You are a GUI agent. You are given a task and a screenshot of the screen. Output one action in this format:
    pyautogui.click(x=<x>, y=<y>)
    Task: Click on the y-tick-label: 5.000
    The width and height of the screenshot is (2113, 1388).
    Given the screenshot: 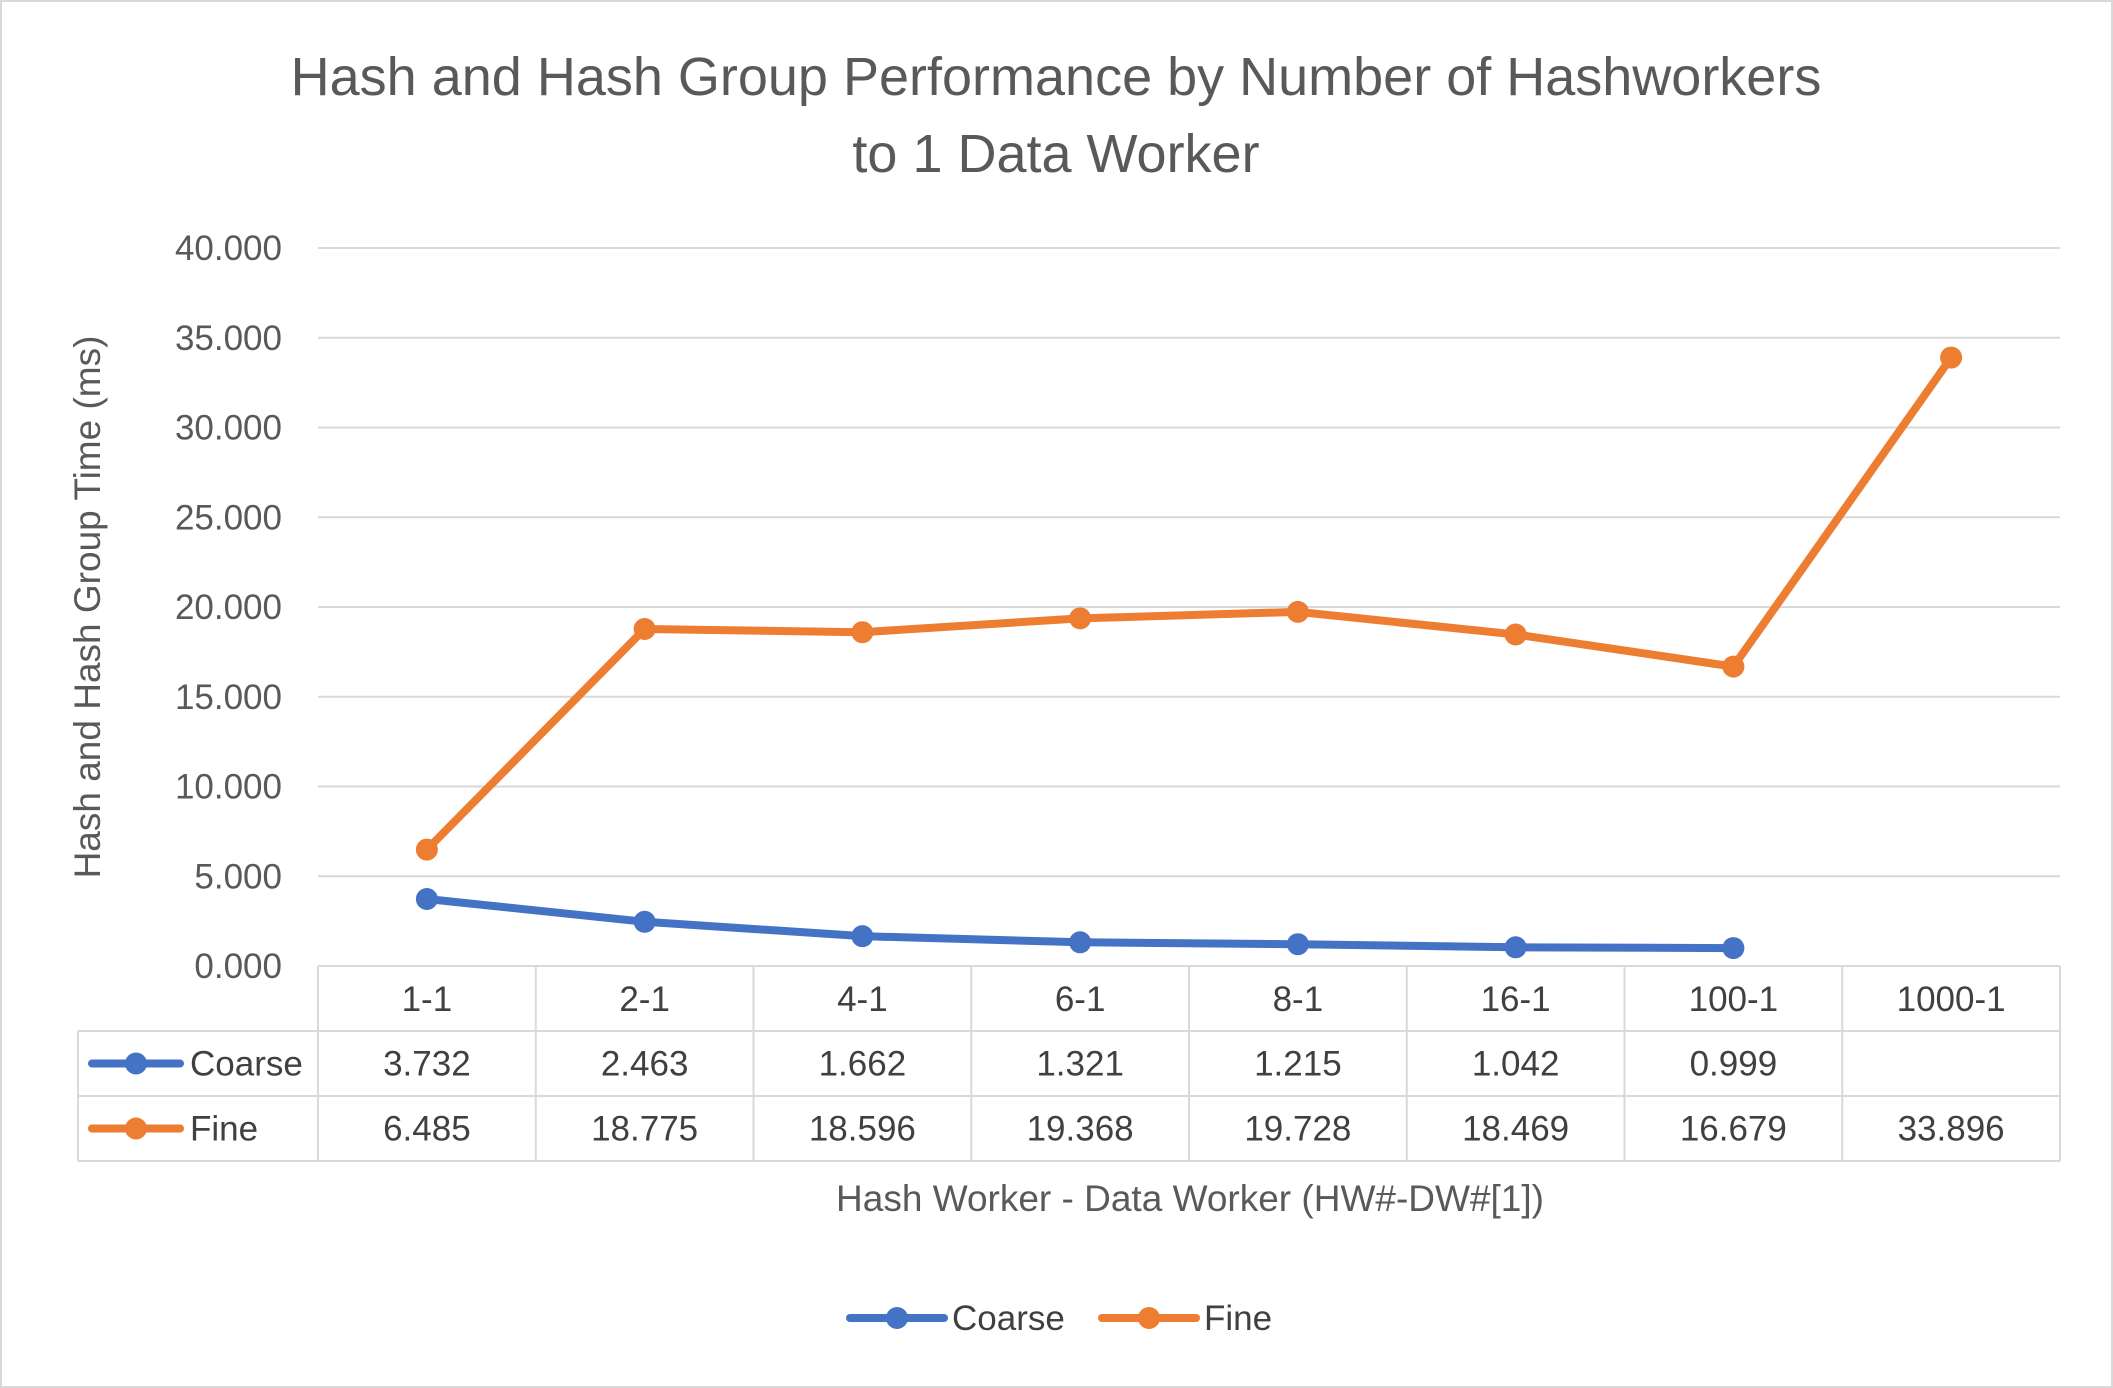 What is the action you would take?
    pyautogui.click(x=238, y=876)
    